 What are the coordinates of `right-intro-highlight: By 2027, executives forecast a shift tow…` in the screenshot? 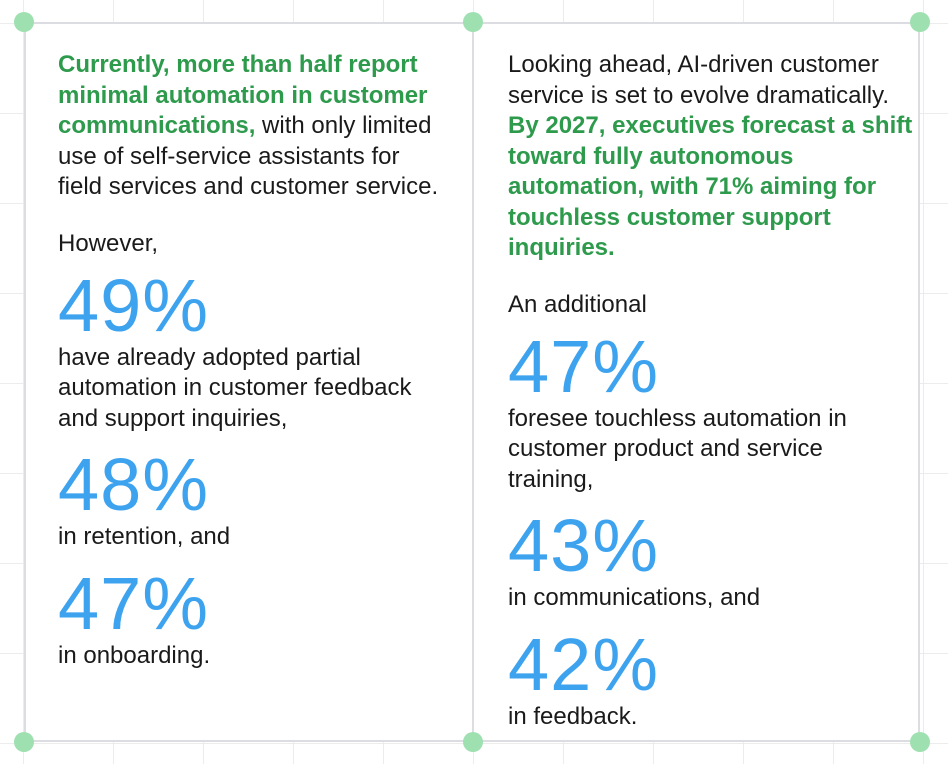 It's located at (710, 186).